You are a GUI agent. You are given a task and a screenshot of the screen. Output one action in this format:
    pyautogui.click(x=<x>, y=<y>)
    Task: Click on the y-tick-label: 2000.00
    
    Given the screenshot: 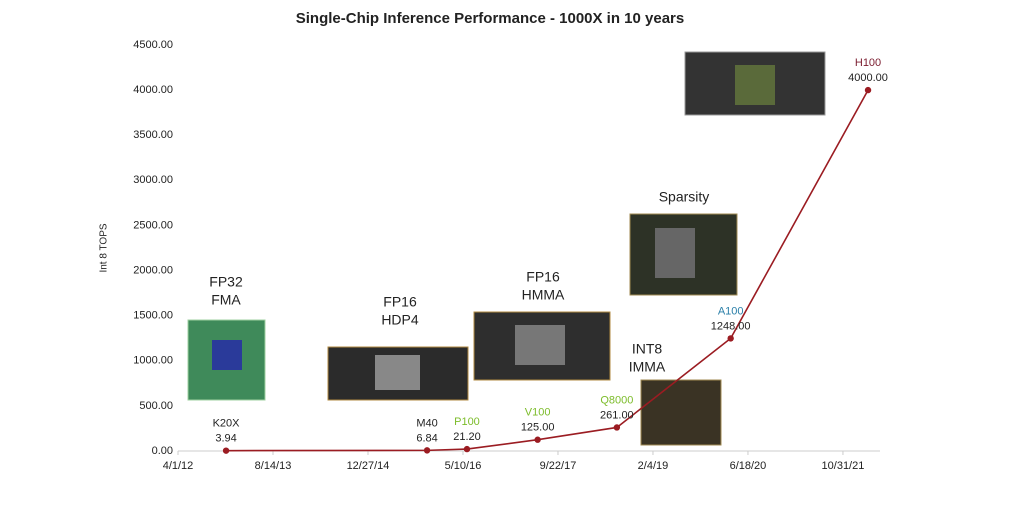 What is the action you would take?
    pyautogui.click(x=153, y=270)
    